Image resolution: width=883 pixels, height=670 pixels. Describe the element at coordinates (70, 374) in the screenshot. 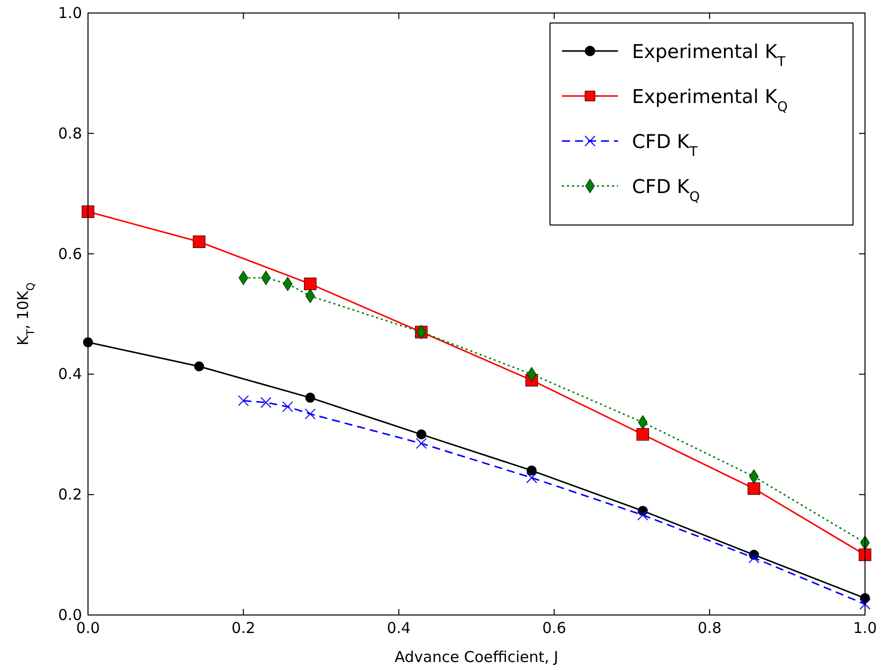

I see `y-tick-label: 0.4` at that location.